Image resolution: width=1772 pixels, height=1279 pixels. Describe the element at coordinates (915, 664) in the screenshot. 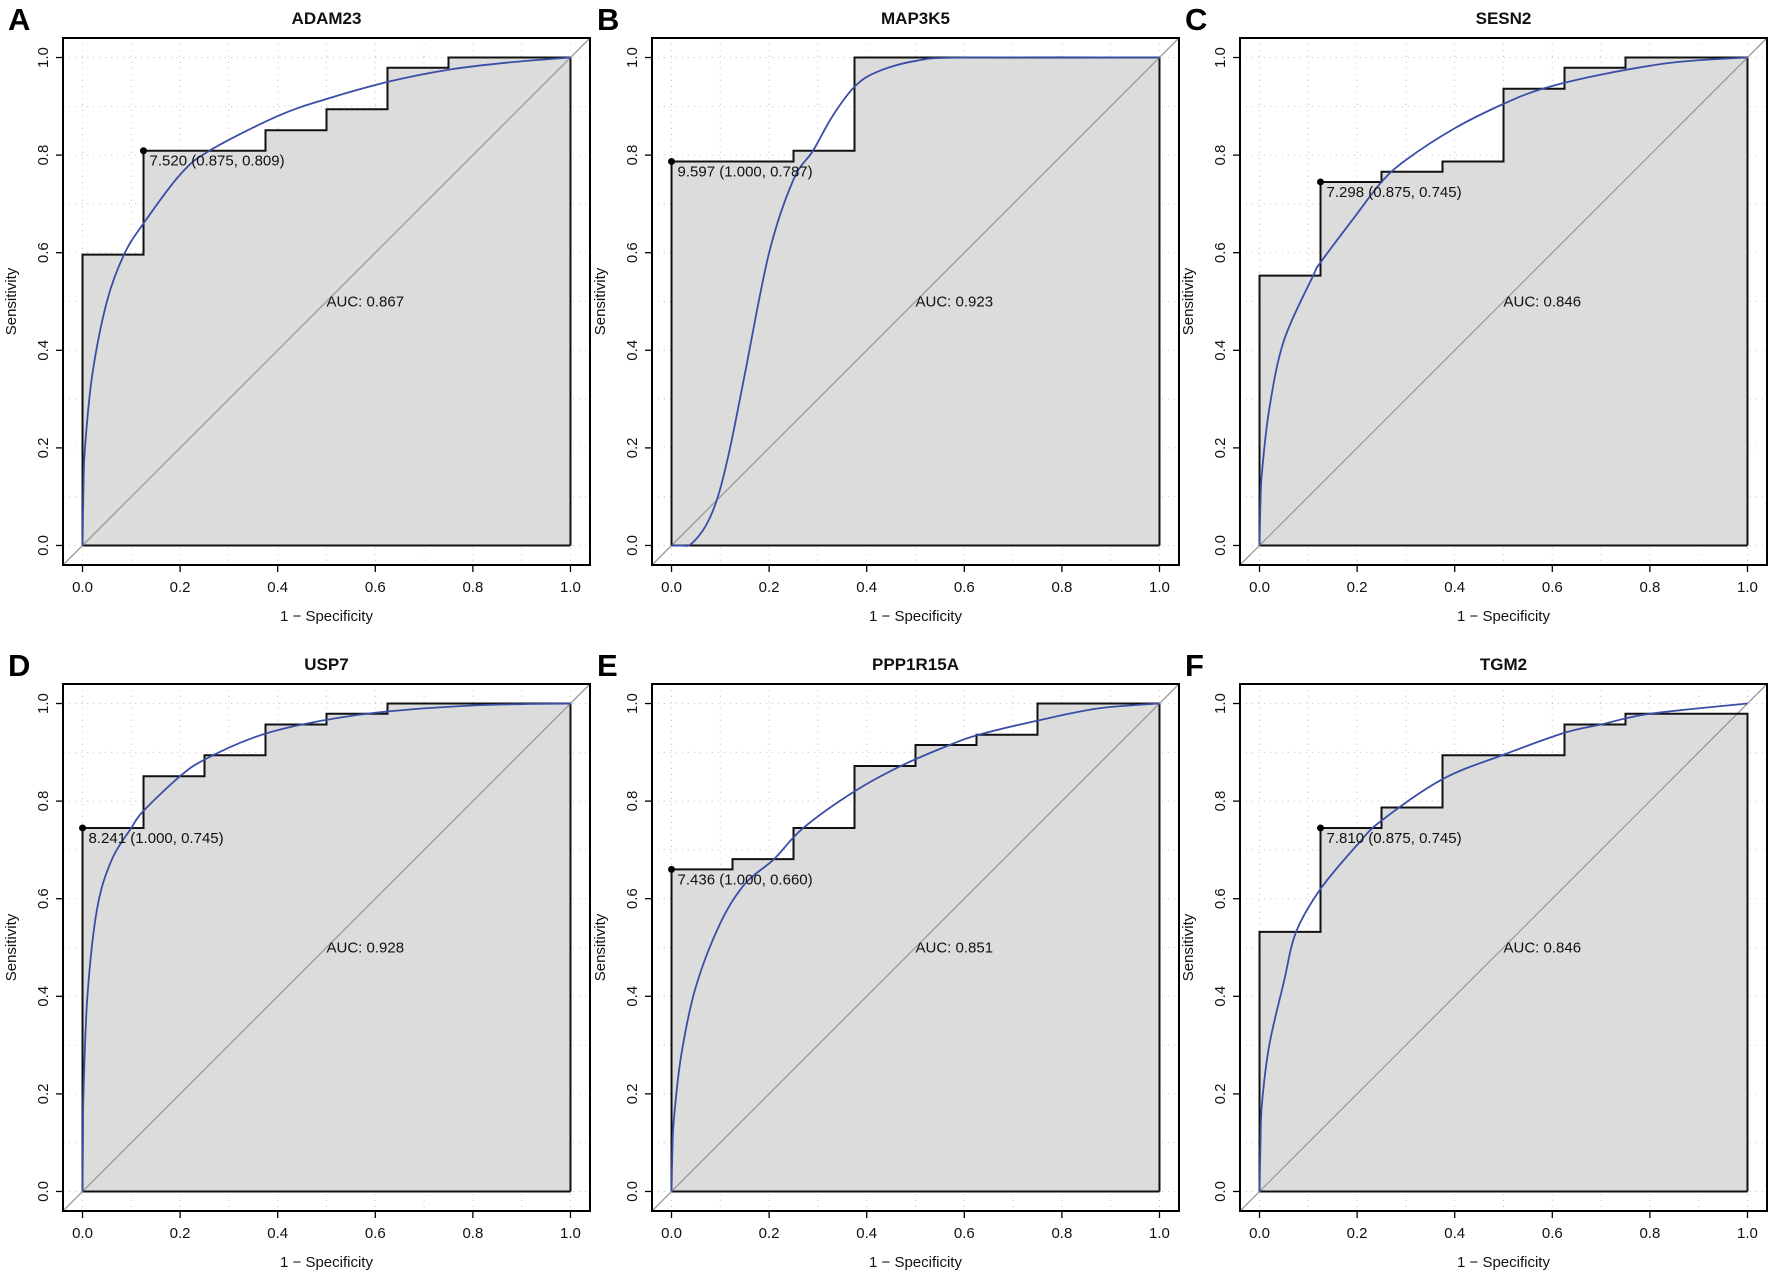

I see `panel-title: PPP1R15A` at that location.